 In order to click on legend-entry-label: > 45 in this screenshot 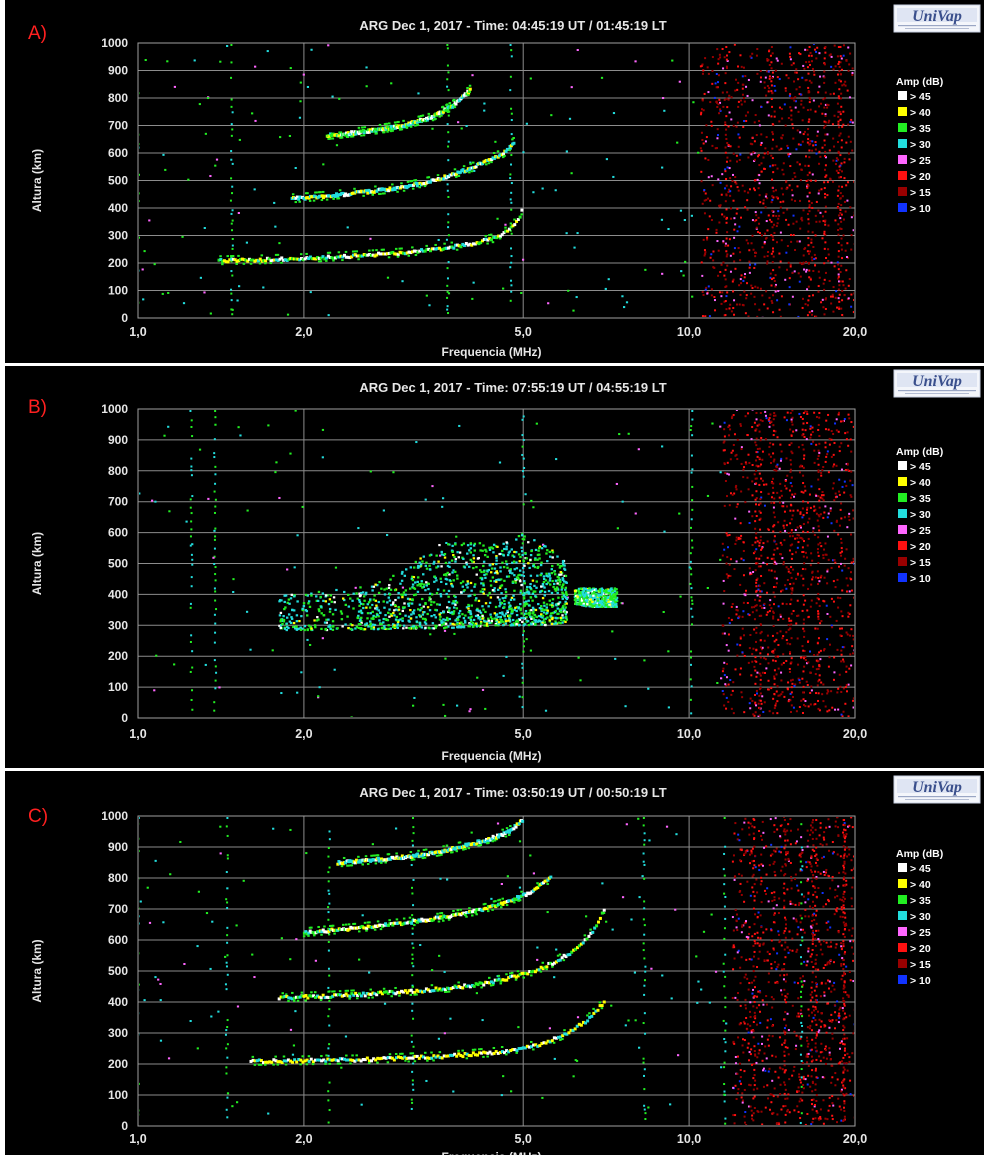, I will do `click(920, 467)`.